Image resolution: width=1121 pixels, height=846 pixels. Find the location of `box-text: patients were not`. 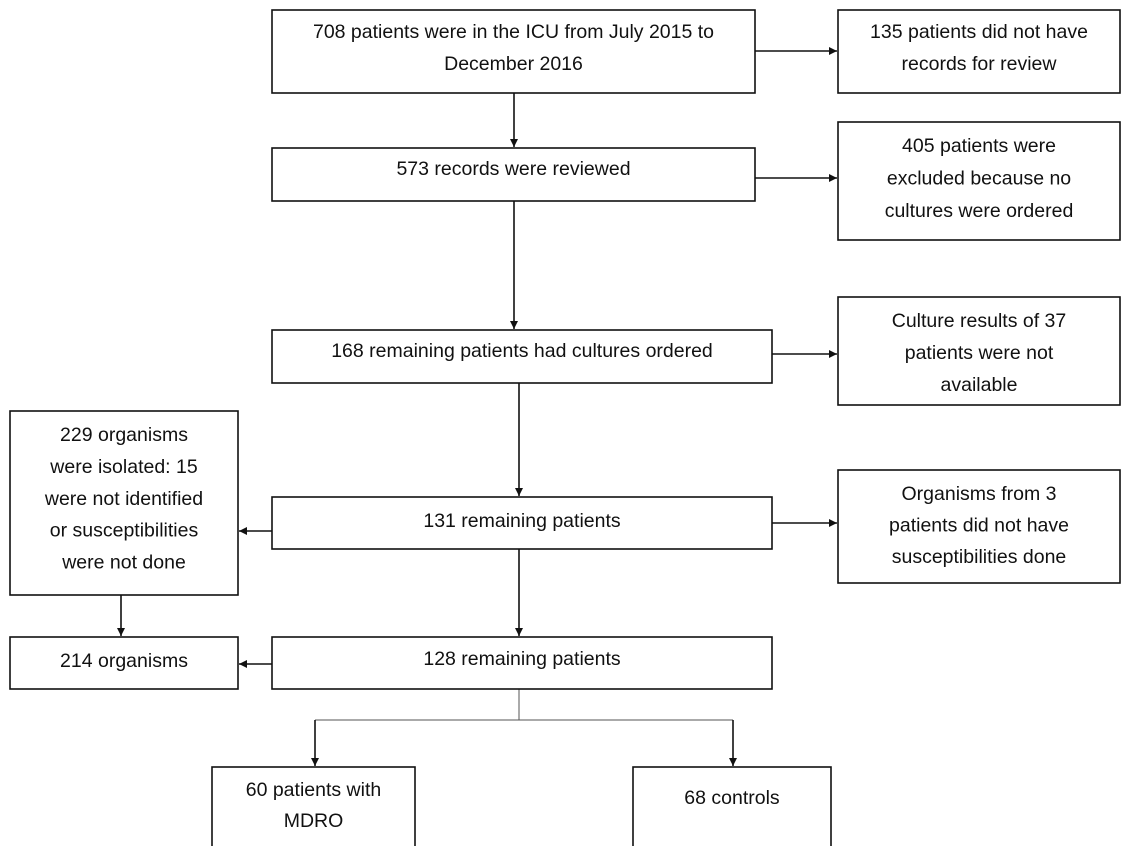

box-text: patients were not is located at coordinates (979, 353).